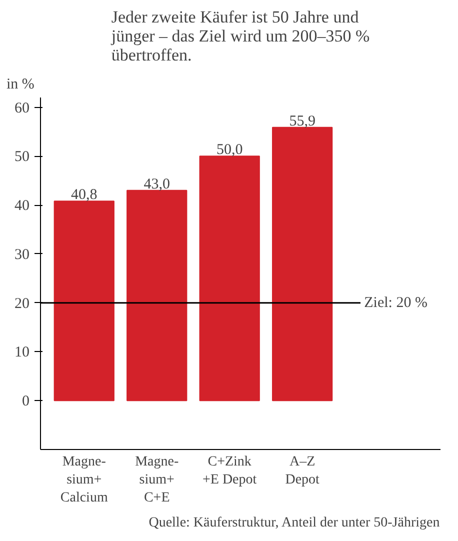 This screenshot has width=458, height=541. What do you see at coordinates (157, 480) in the screenshot?
I see `x-tick-label: Magne- sium+ C+E` at bounding box center [157, 480].